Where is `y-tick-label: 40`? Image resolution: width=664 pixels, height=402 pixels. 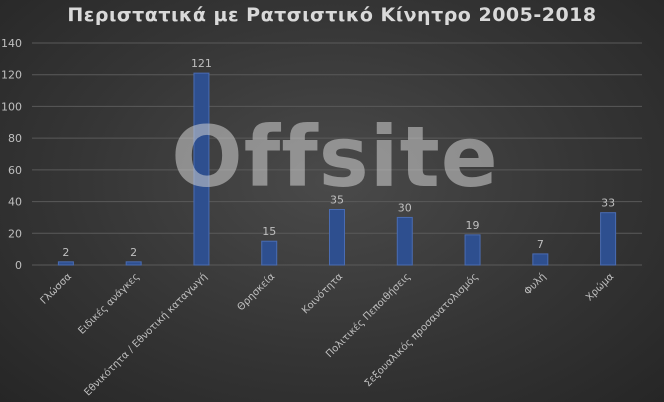 y-tick-label: 40 is located at coordinates (15, 202).